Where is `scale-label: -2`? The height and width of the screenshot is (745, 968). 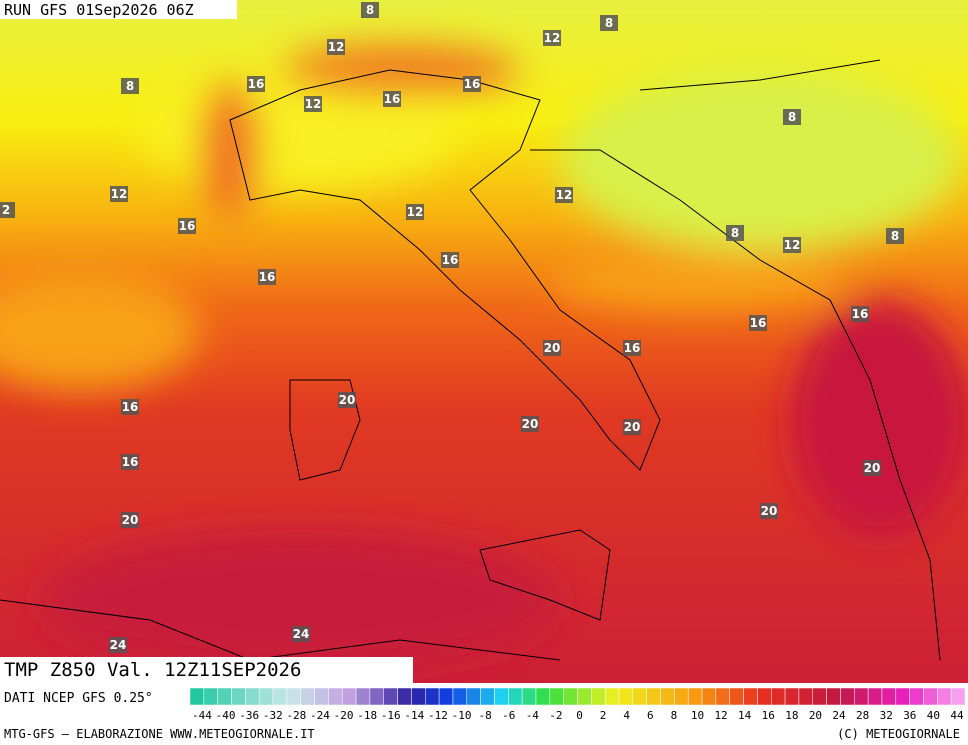
scale-label: -2 is located at coordinates (555, 715).